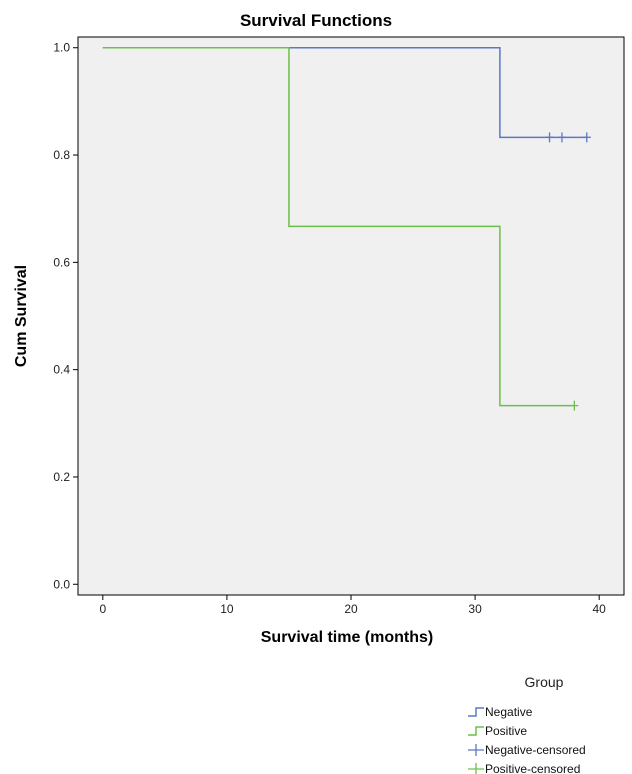 The width and height of the screenshot is (632, 774). What do you see at coordinates (535, 750) in the screenshot?
I see `legend-label: Negative-censored` at bounding box center [535, 750].